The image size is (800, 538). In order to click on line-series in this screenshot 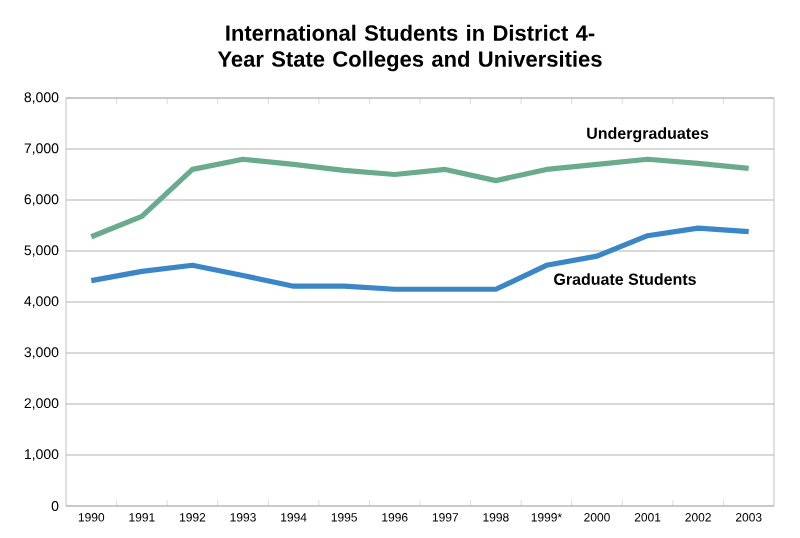, I will do `click(420, 198)`.